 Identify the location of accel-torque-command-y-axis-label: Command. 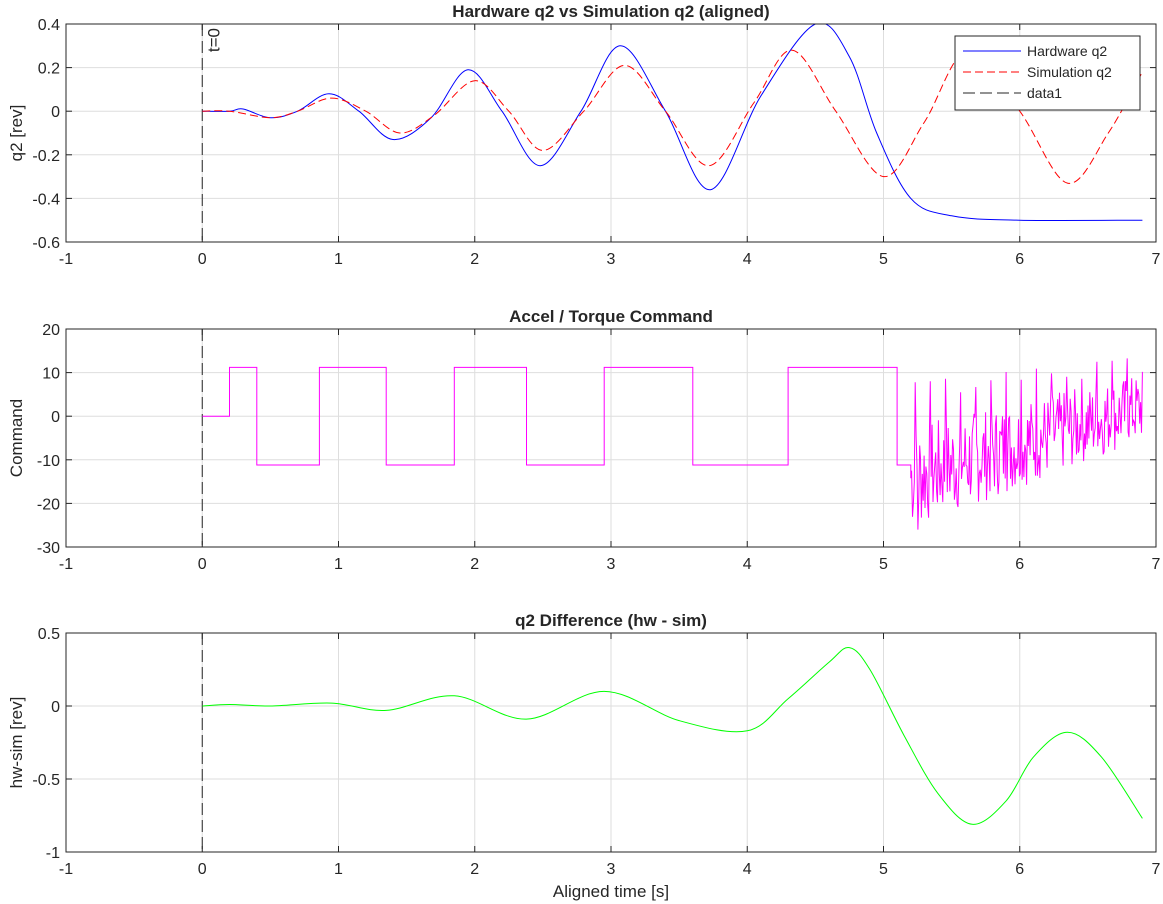
(16, 438).